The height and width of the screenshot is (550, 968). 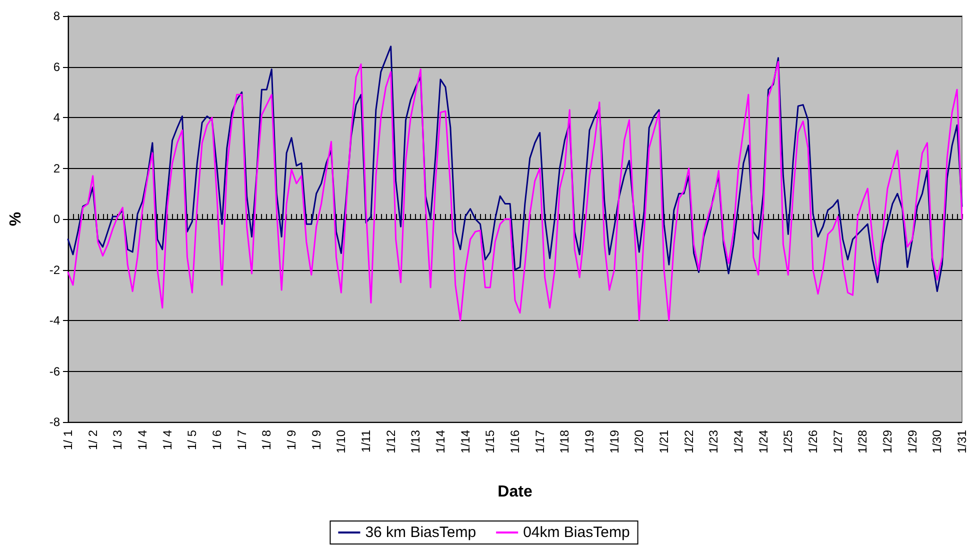 What do you see at coordinates (56, 67) in the screenshot?
I see `y-tick-label: 6` at bounding box center [56, 67].